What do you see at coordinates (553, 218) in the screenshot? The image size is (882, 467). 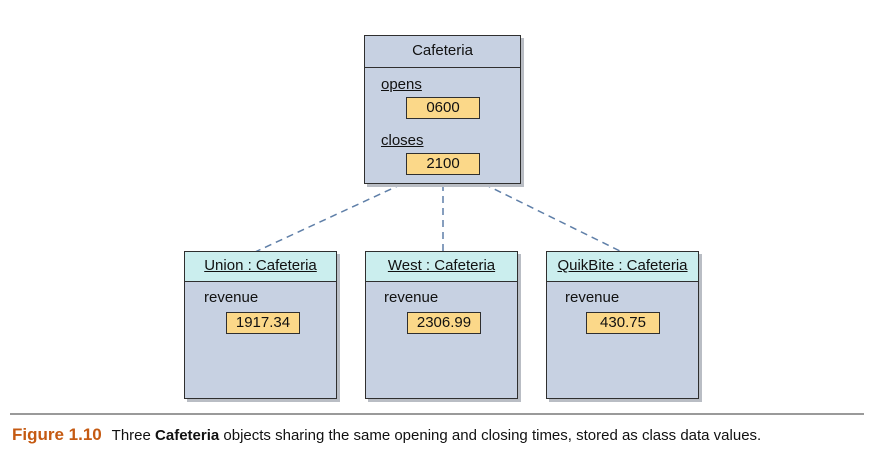 I see `link-quikbite` at bounding box center [553, 218].